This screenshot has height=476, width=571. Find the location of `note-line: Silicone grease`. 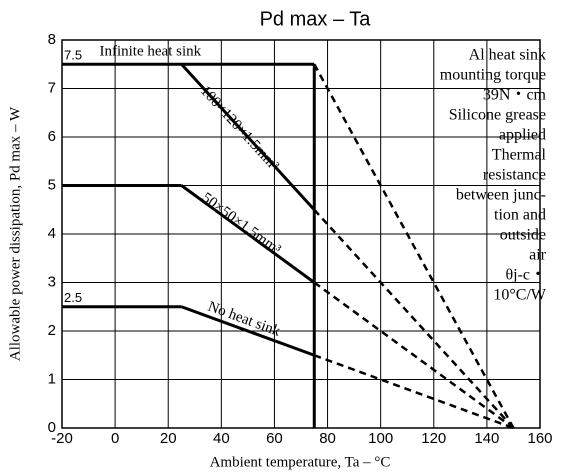

note-line: Silicone grease is located at coordinates (497, 115).